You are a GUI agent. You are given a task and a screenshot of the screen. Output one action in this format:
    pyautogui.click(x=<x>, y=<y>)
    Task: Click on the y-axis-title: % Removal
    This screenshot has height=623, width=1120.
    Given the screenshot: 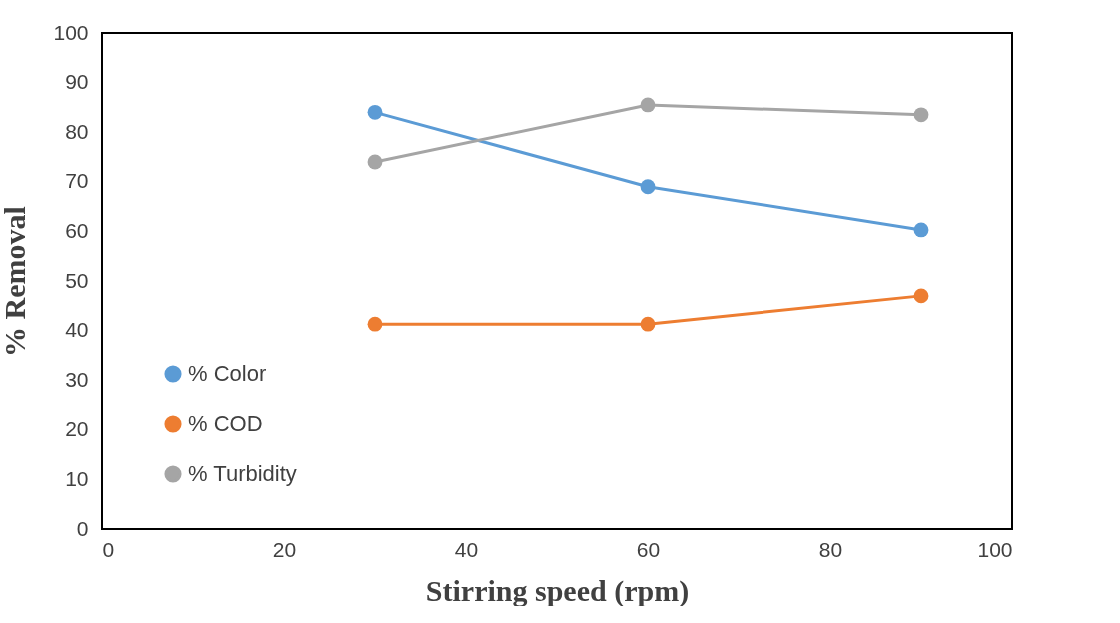 What is the action you would take?
    pyautogui.click(x=16, y=281)
    